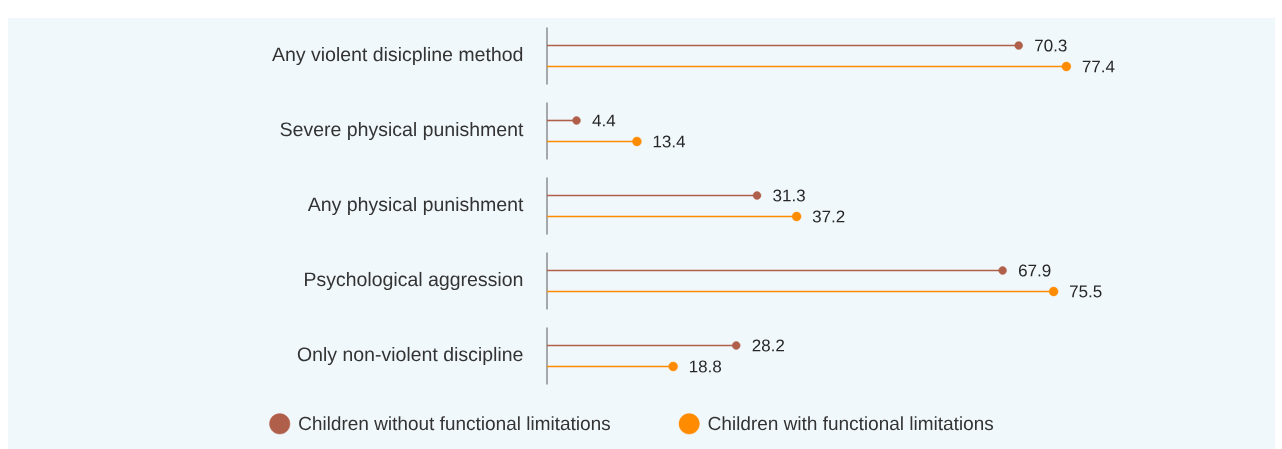  I want to click on data-label: 4.4, so click(604, 120).